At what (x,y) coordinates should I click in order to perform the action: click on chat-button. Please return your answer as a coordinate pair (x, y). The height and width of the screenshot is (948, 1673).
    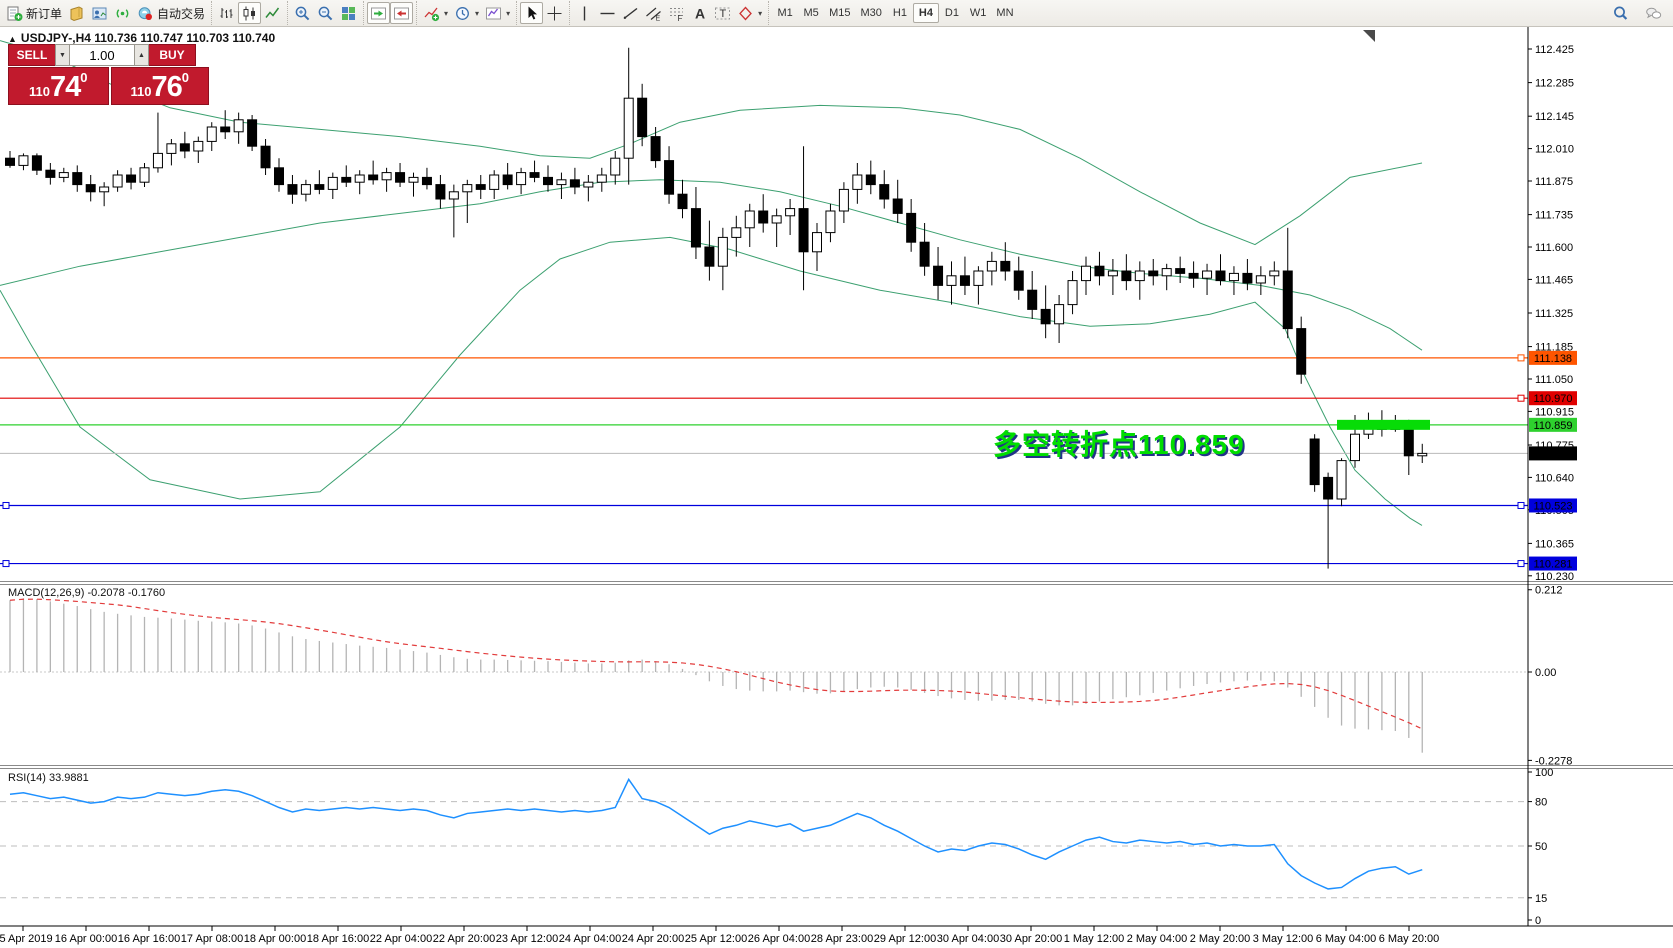
    Looking at the image, I should click on (1653, 13).